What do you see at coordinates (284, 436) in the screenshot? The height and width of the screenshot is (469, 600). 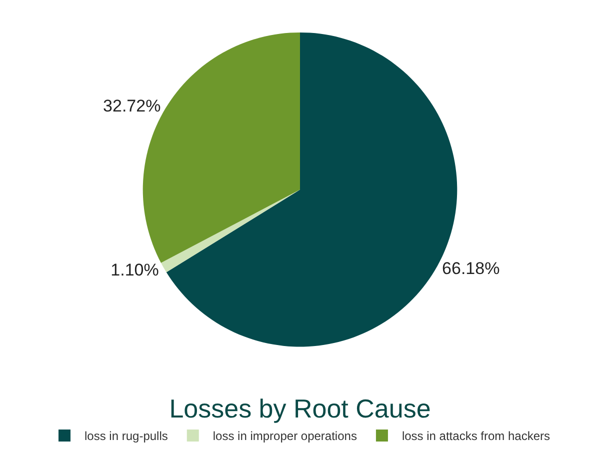 I see `legend-label: loss in improper operations` at bounding box center [284, 436].